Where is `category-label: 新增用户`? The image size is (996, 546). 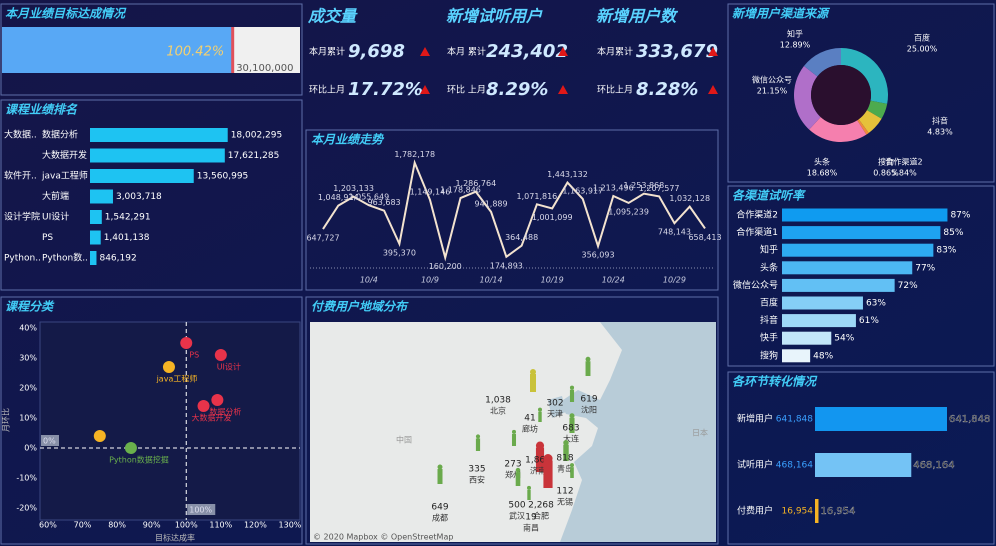 category-label: 新增用户 is located at coordinates (755, 419).